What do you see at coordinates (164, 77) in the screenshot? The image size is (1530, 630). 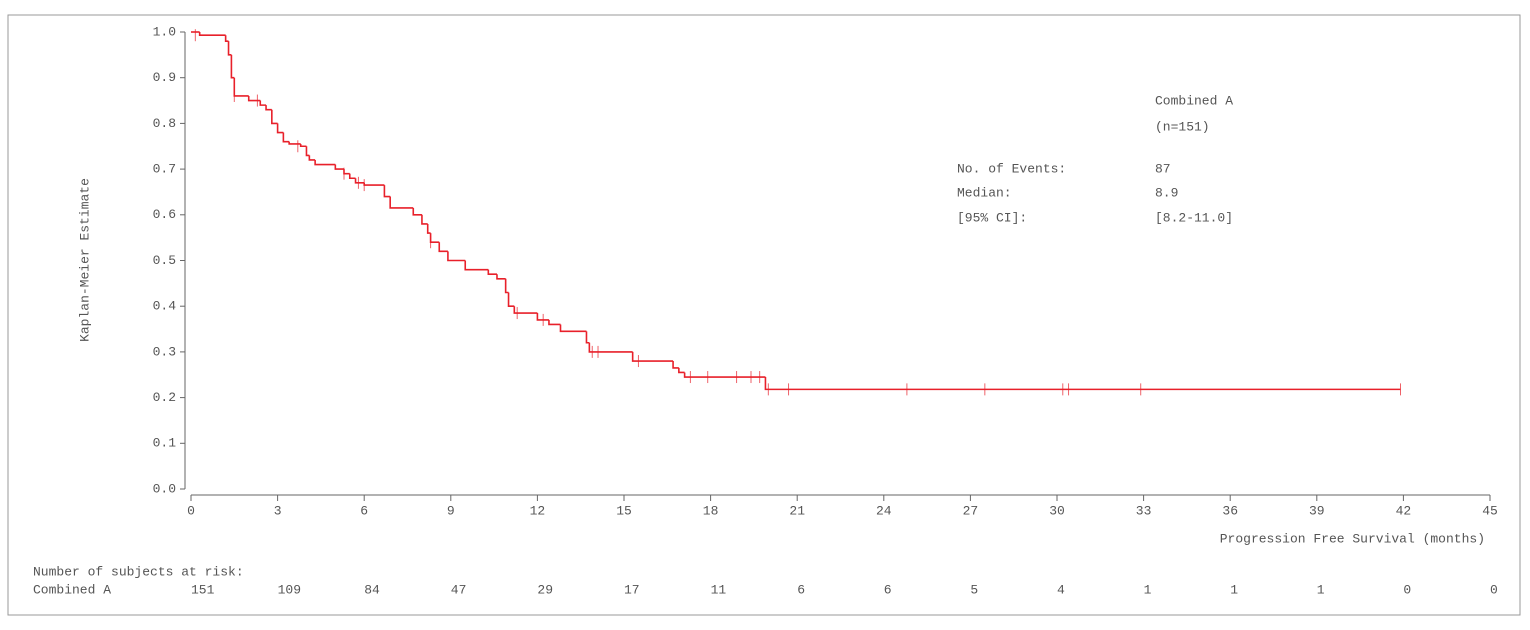 I see `y-tick-label: 0.9` at bounding box center [164, 77].